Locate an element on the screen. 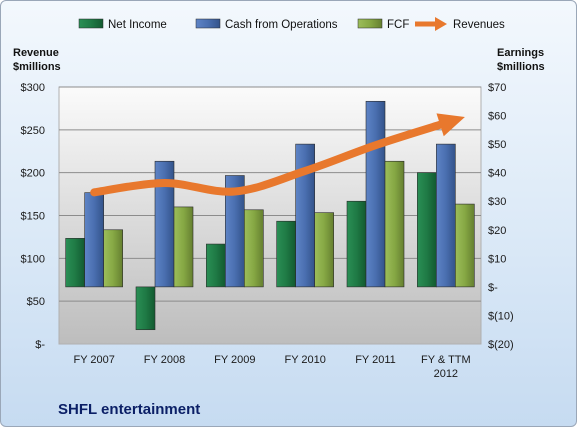 This screenshot has height=427, width=577. revenues-line is located at coordinates (270, 157).